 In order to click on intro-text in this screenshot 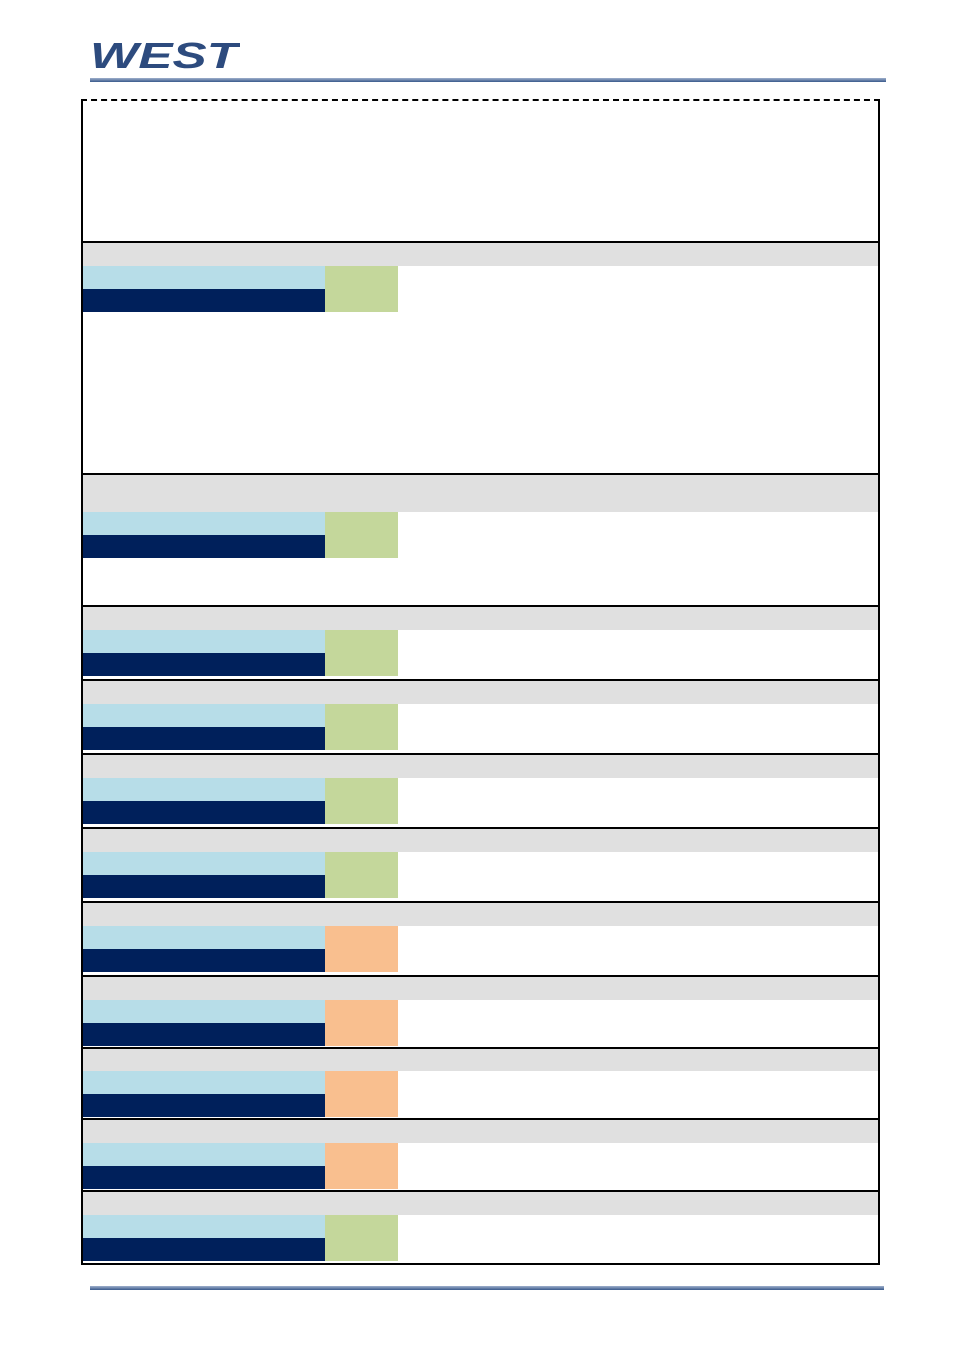, I will do `click(480, 105)`.